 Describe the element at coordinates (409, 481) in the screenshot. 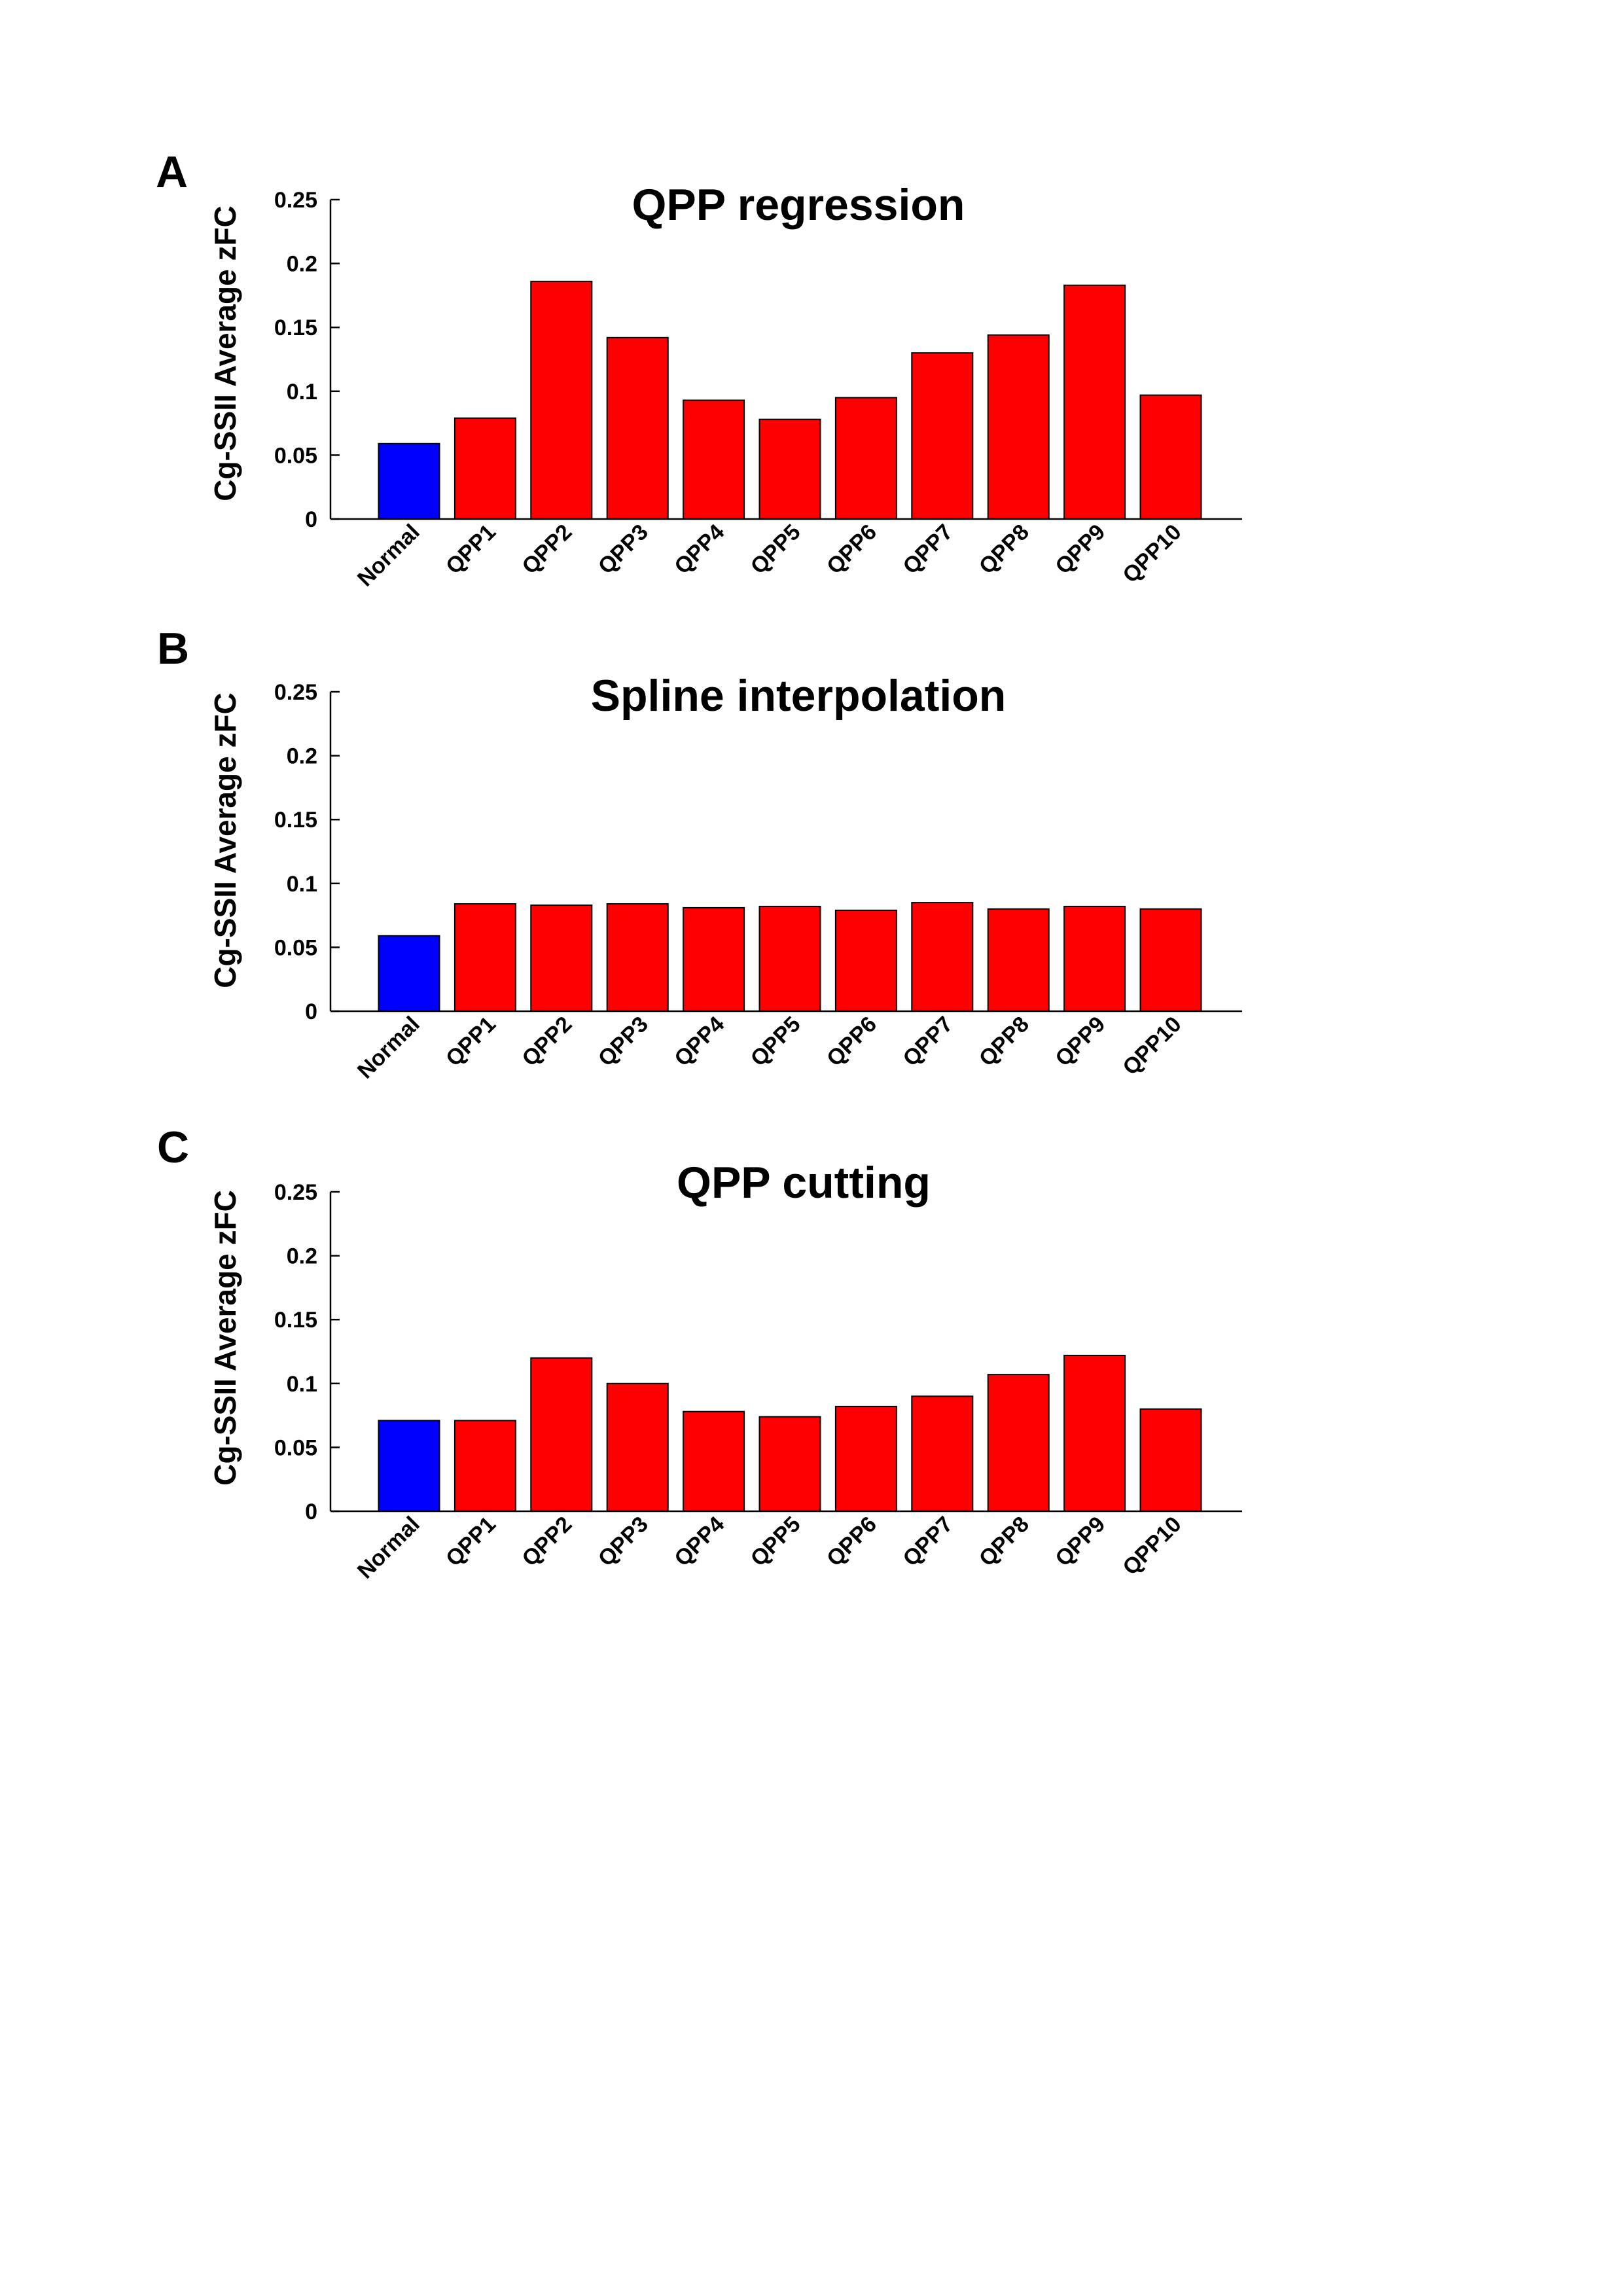

I see `bar-a-normal` at that location.